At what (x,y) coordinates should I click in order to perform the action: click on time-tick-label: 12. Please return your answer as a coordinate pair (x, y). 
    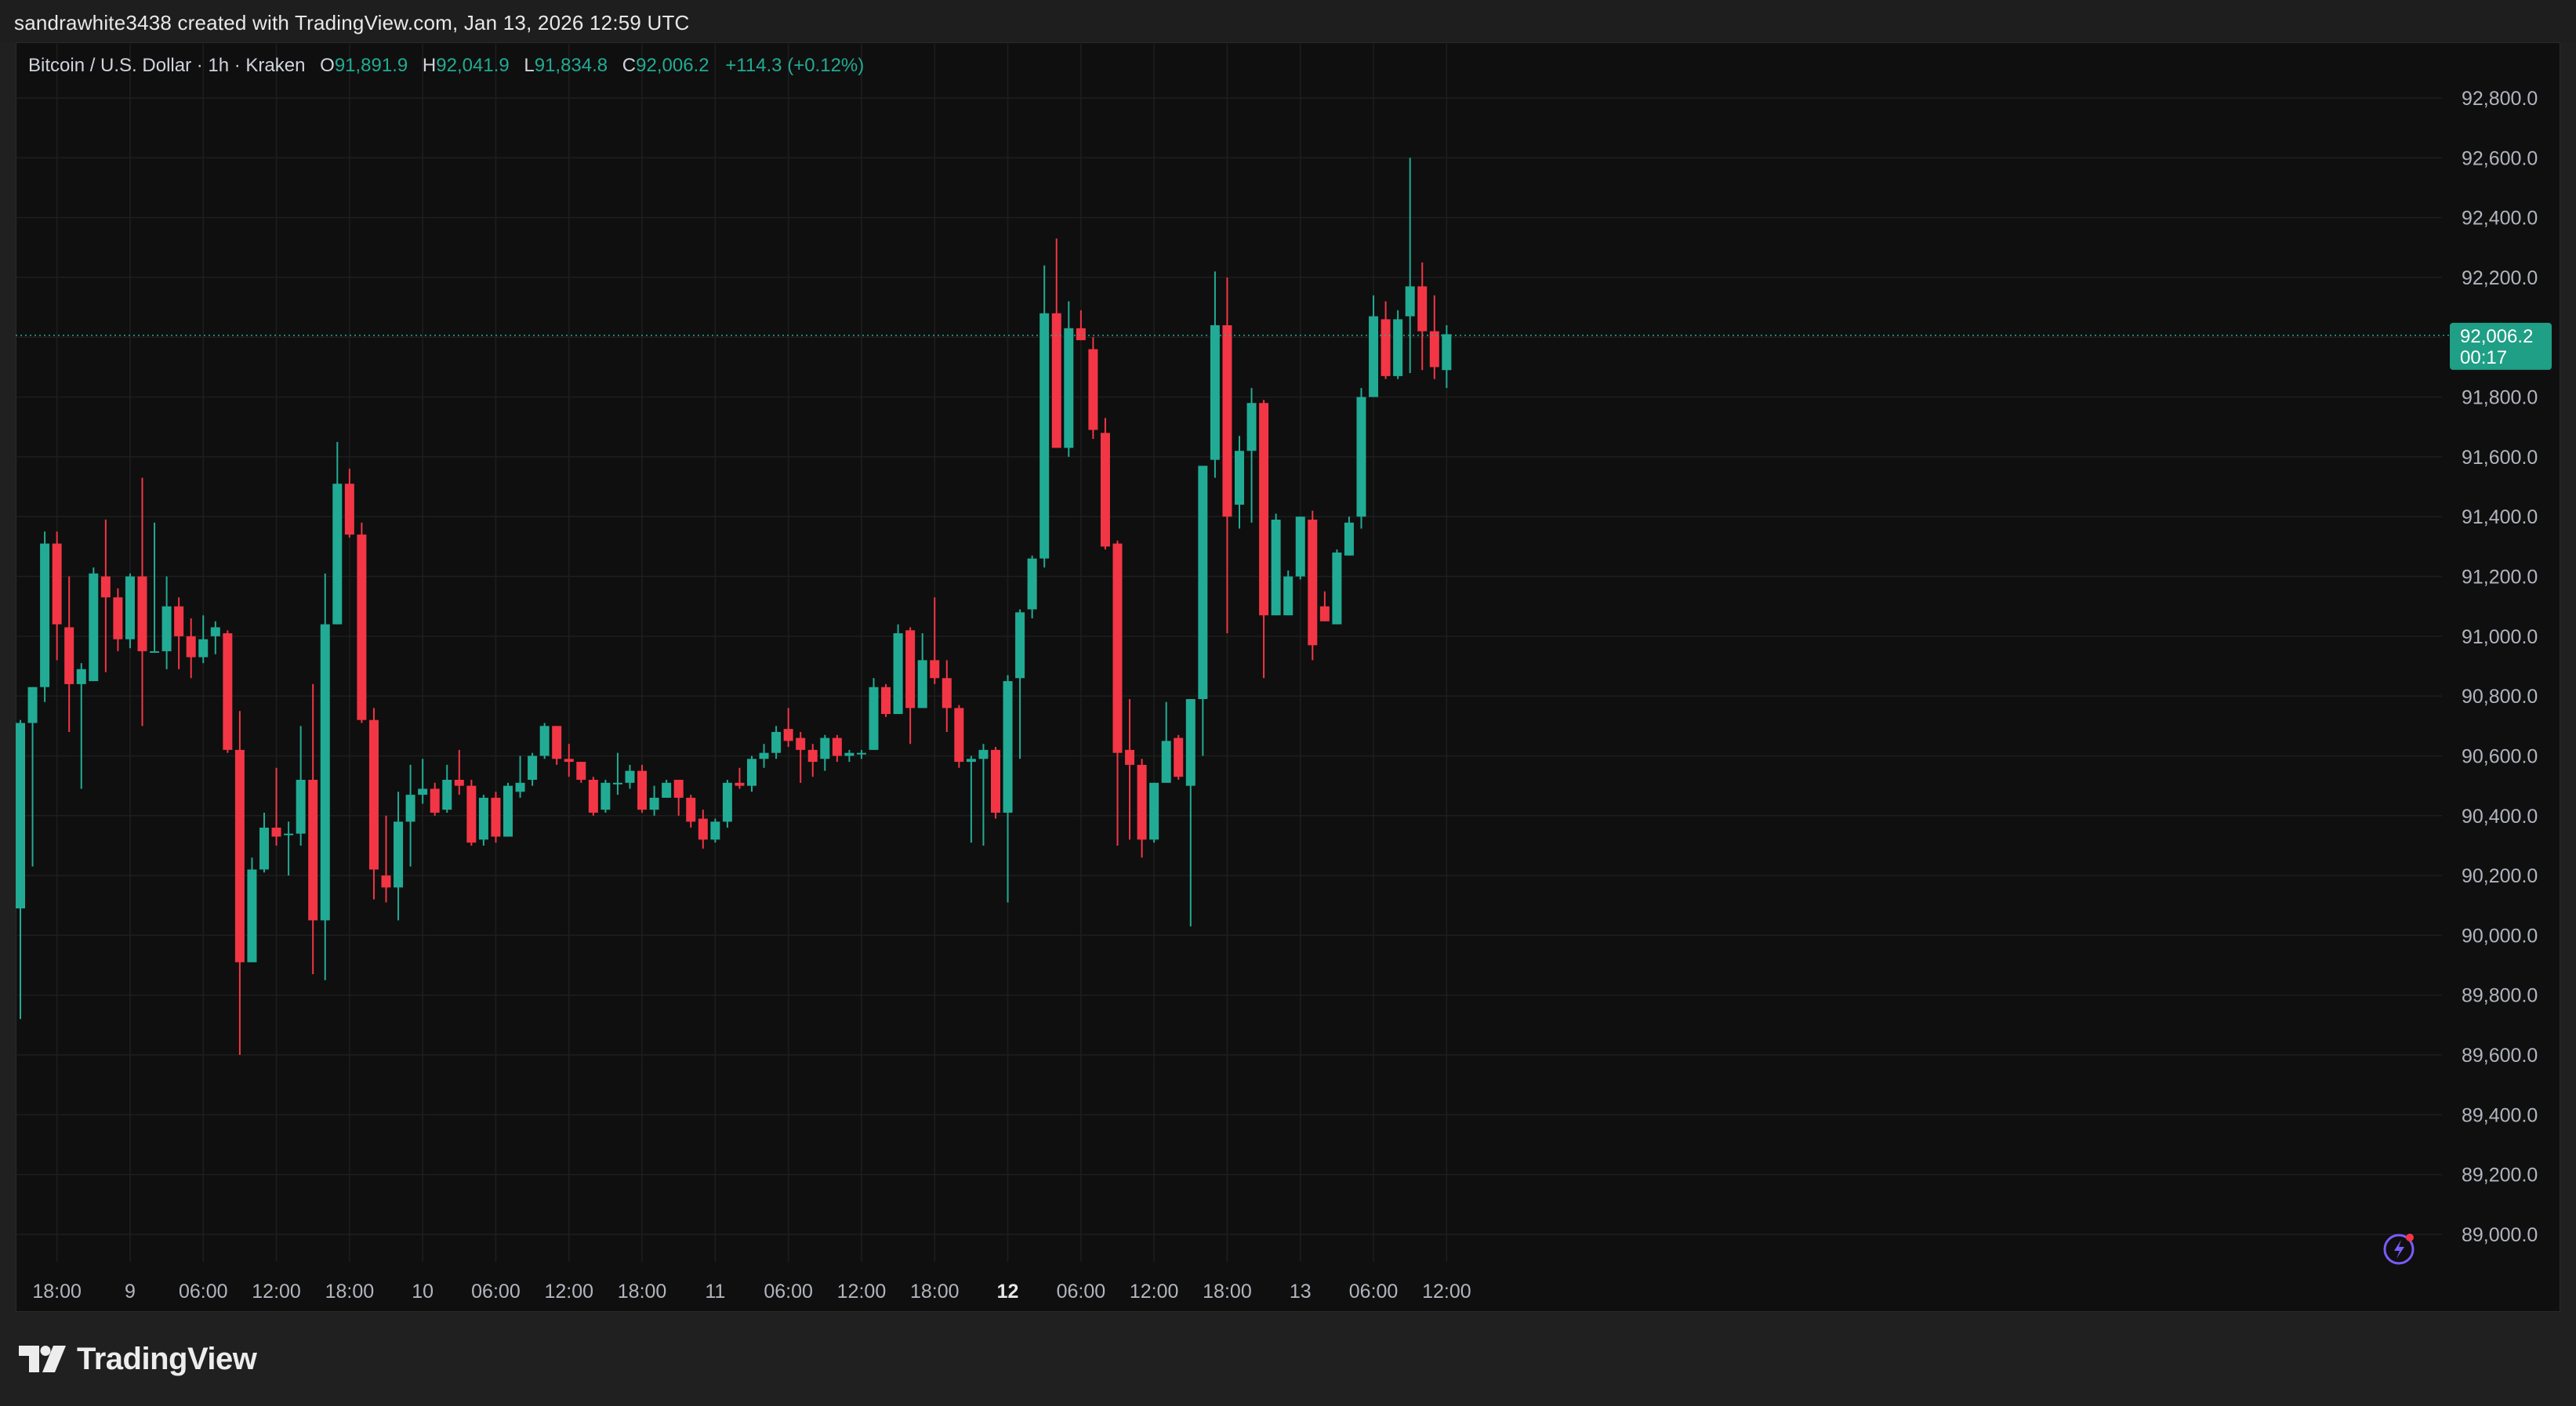
    Looking at the image, I should click on (1008, 1292).